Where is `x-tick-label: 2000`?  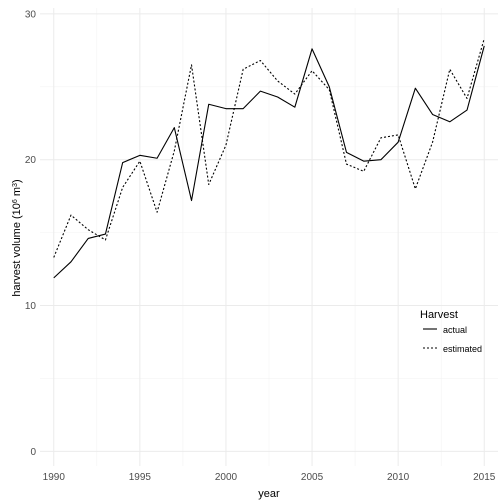
x-tick-label: 2000 is located at coordinates (226, 477).